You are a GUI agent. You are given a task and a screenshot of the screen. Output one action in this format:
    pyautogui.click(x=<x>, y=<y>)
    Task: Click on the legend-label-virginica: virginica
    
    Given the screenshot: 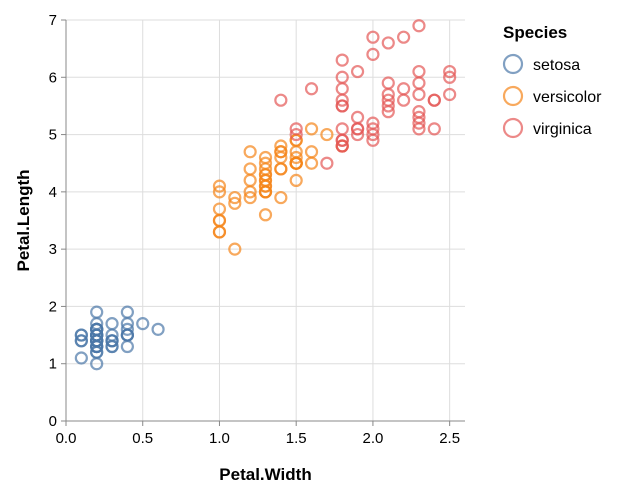 What is the action you would take?
    pyautogui.click(x=562, y=129)
    